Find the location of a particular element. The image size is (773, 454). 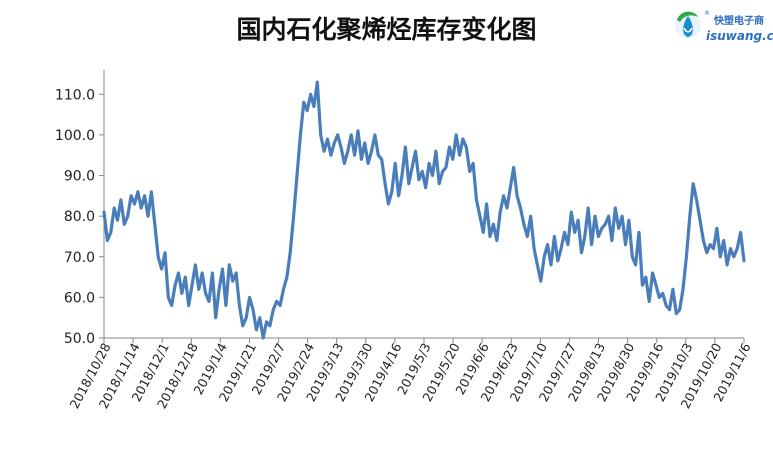

y-tick-label: 90.0 is located at coordinates (79, 177).